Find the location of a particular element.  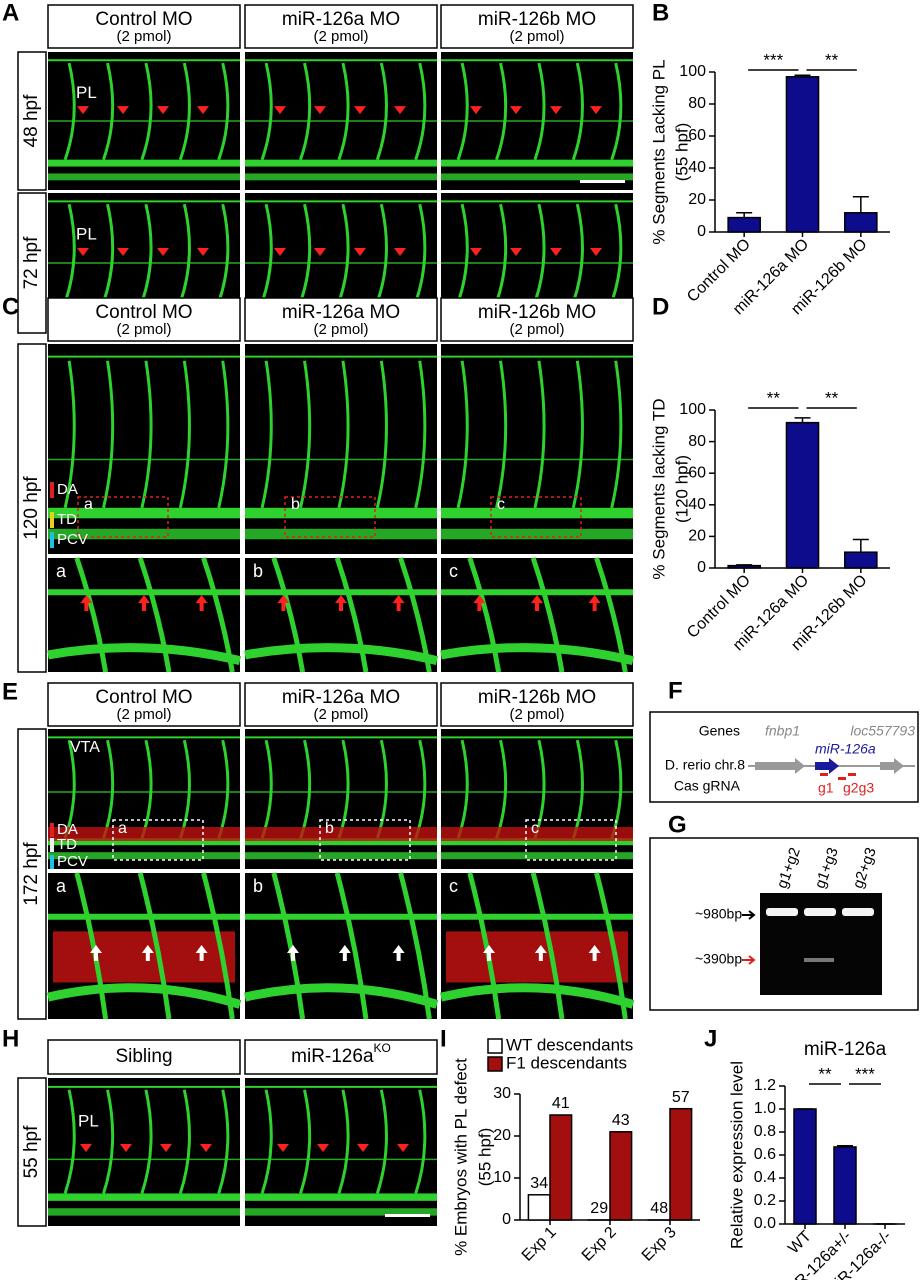

panel-letter: A is located at coordinates (10, 13).